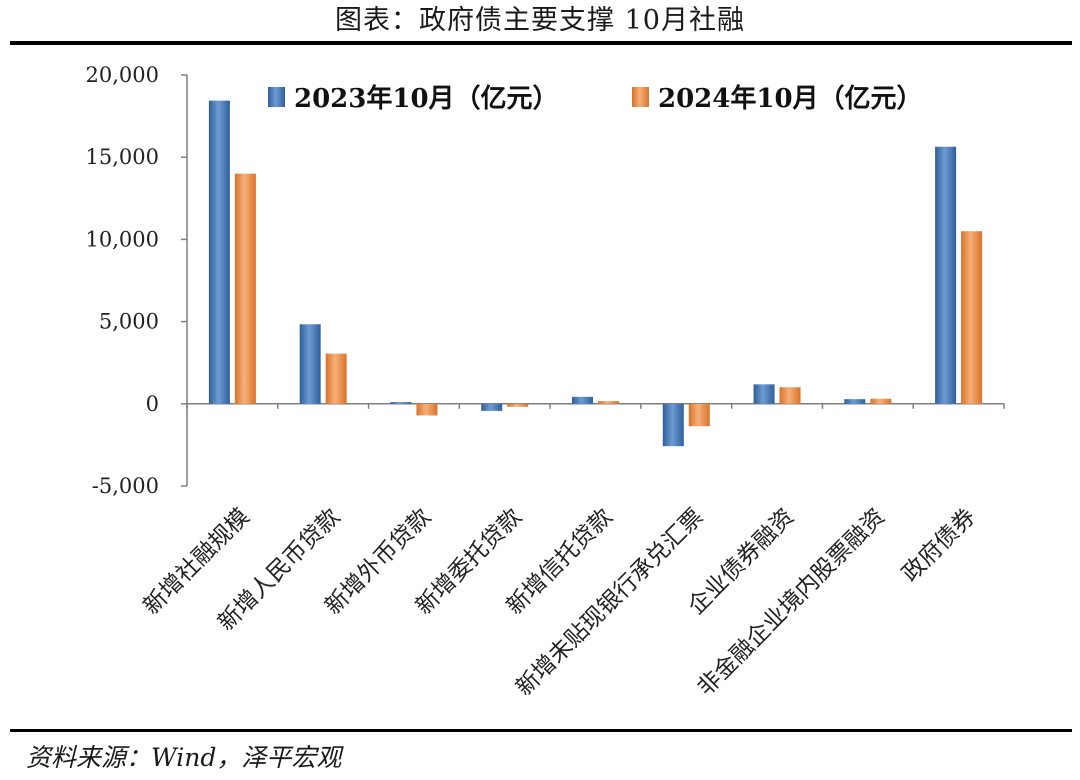 The image size is (1080, 780). Describe the element at coordinates (541, 43) in the screenshot. I see `top-rule` at that location.